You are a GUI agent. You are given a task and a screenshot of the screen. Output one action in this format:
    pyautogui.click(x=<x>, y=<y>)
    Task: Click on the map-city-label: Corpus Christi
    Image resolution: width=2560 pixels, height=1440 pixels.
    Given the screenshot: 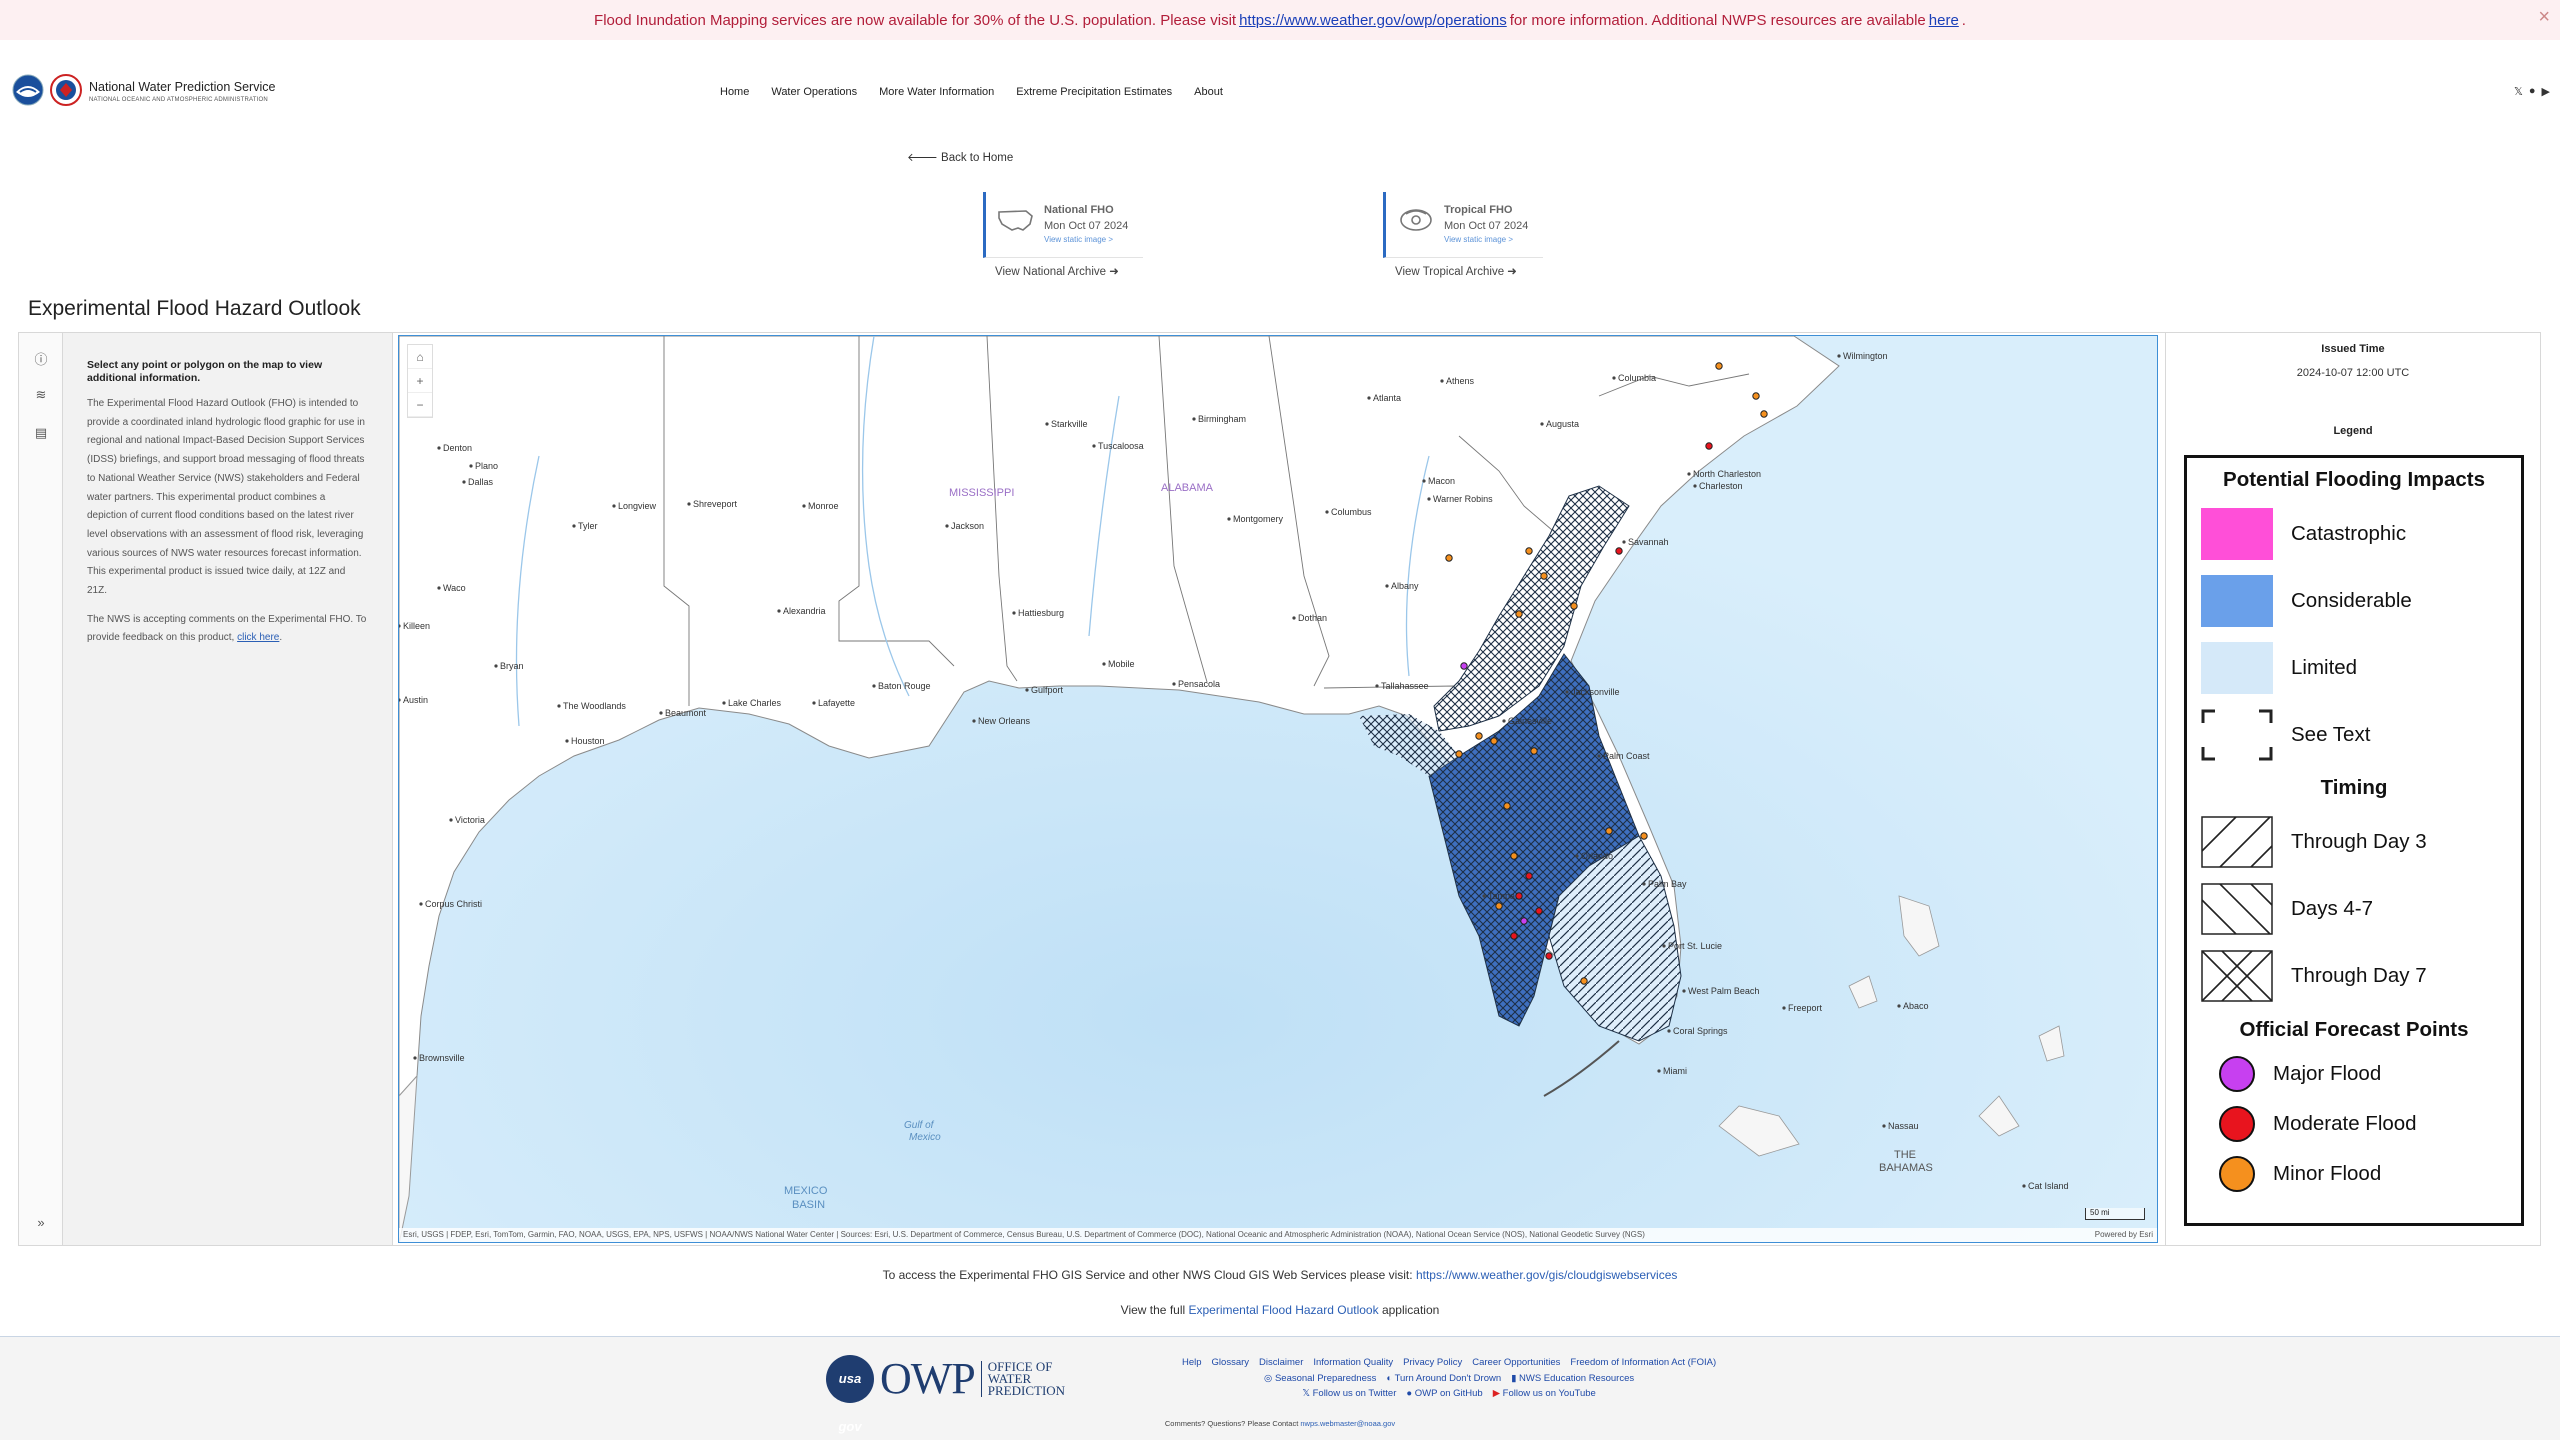 What is the action you would take?
    pyautogui.click(x=453, y=904)
    